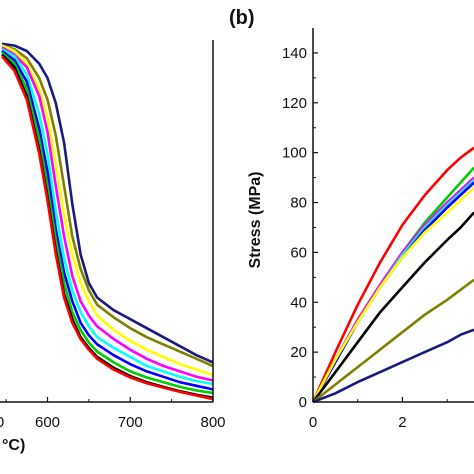 This screenshot has height=474, width=474. I want to click on panel-b-y-axis-label: Stress (MPa), so click(255, 220).